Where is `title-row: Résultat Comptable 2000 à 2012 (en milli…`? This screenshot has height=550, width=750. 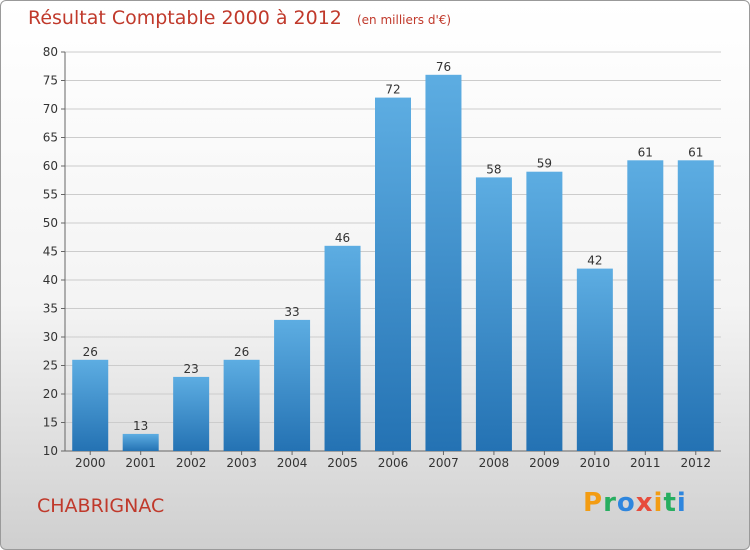 title-row: Résultat Comptable 2000 à 2012 (en milli… is located at coordinates (239, 18).